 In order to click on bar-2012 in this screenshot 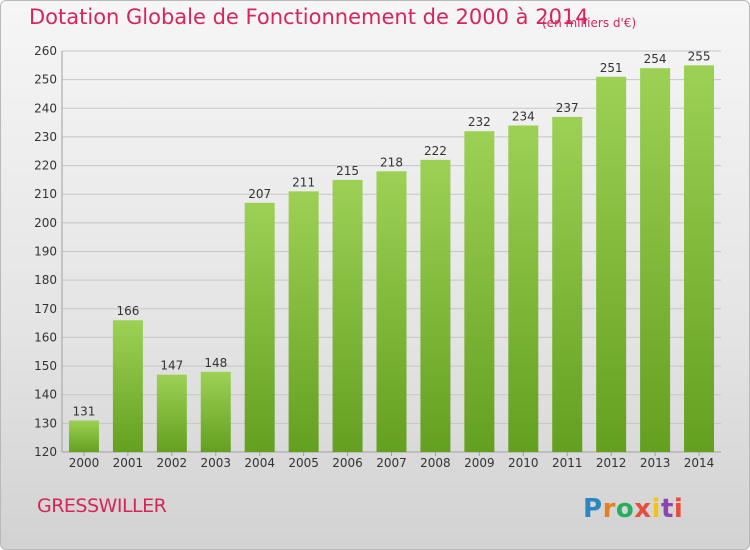, I will do `click(611, 264)`.